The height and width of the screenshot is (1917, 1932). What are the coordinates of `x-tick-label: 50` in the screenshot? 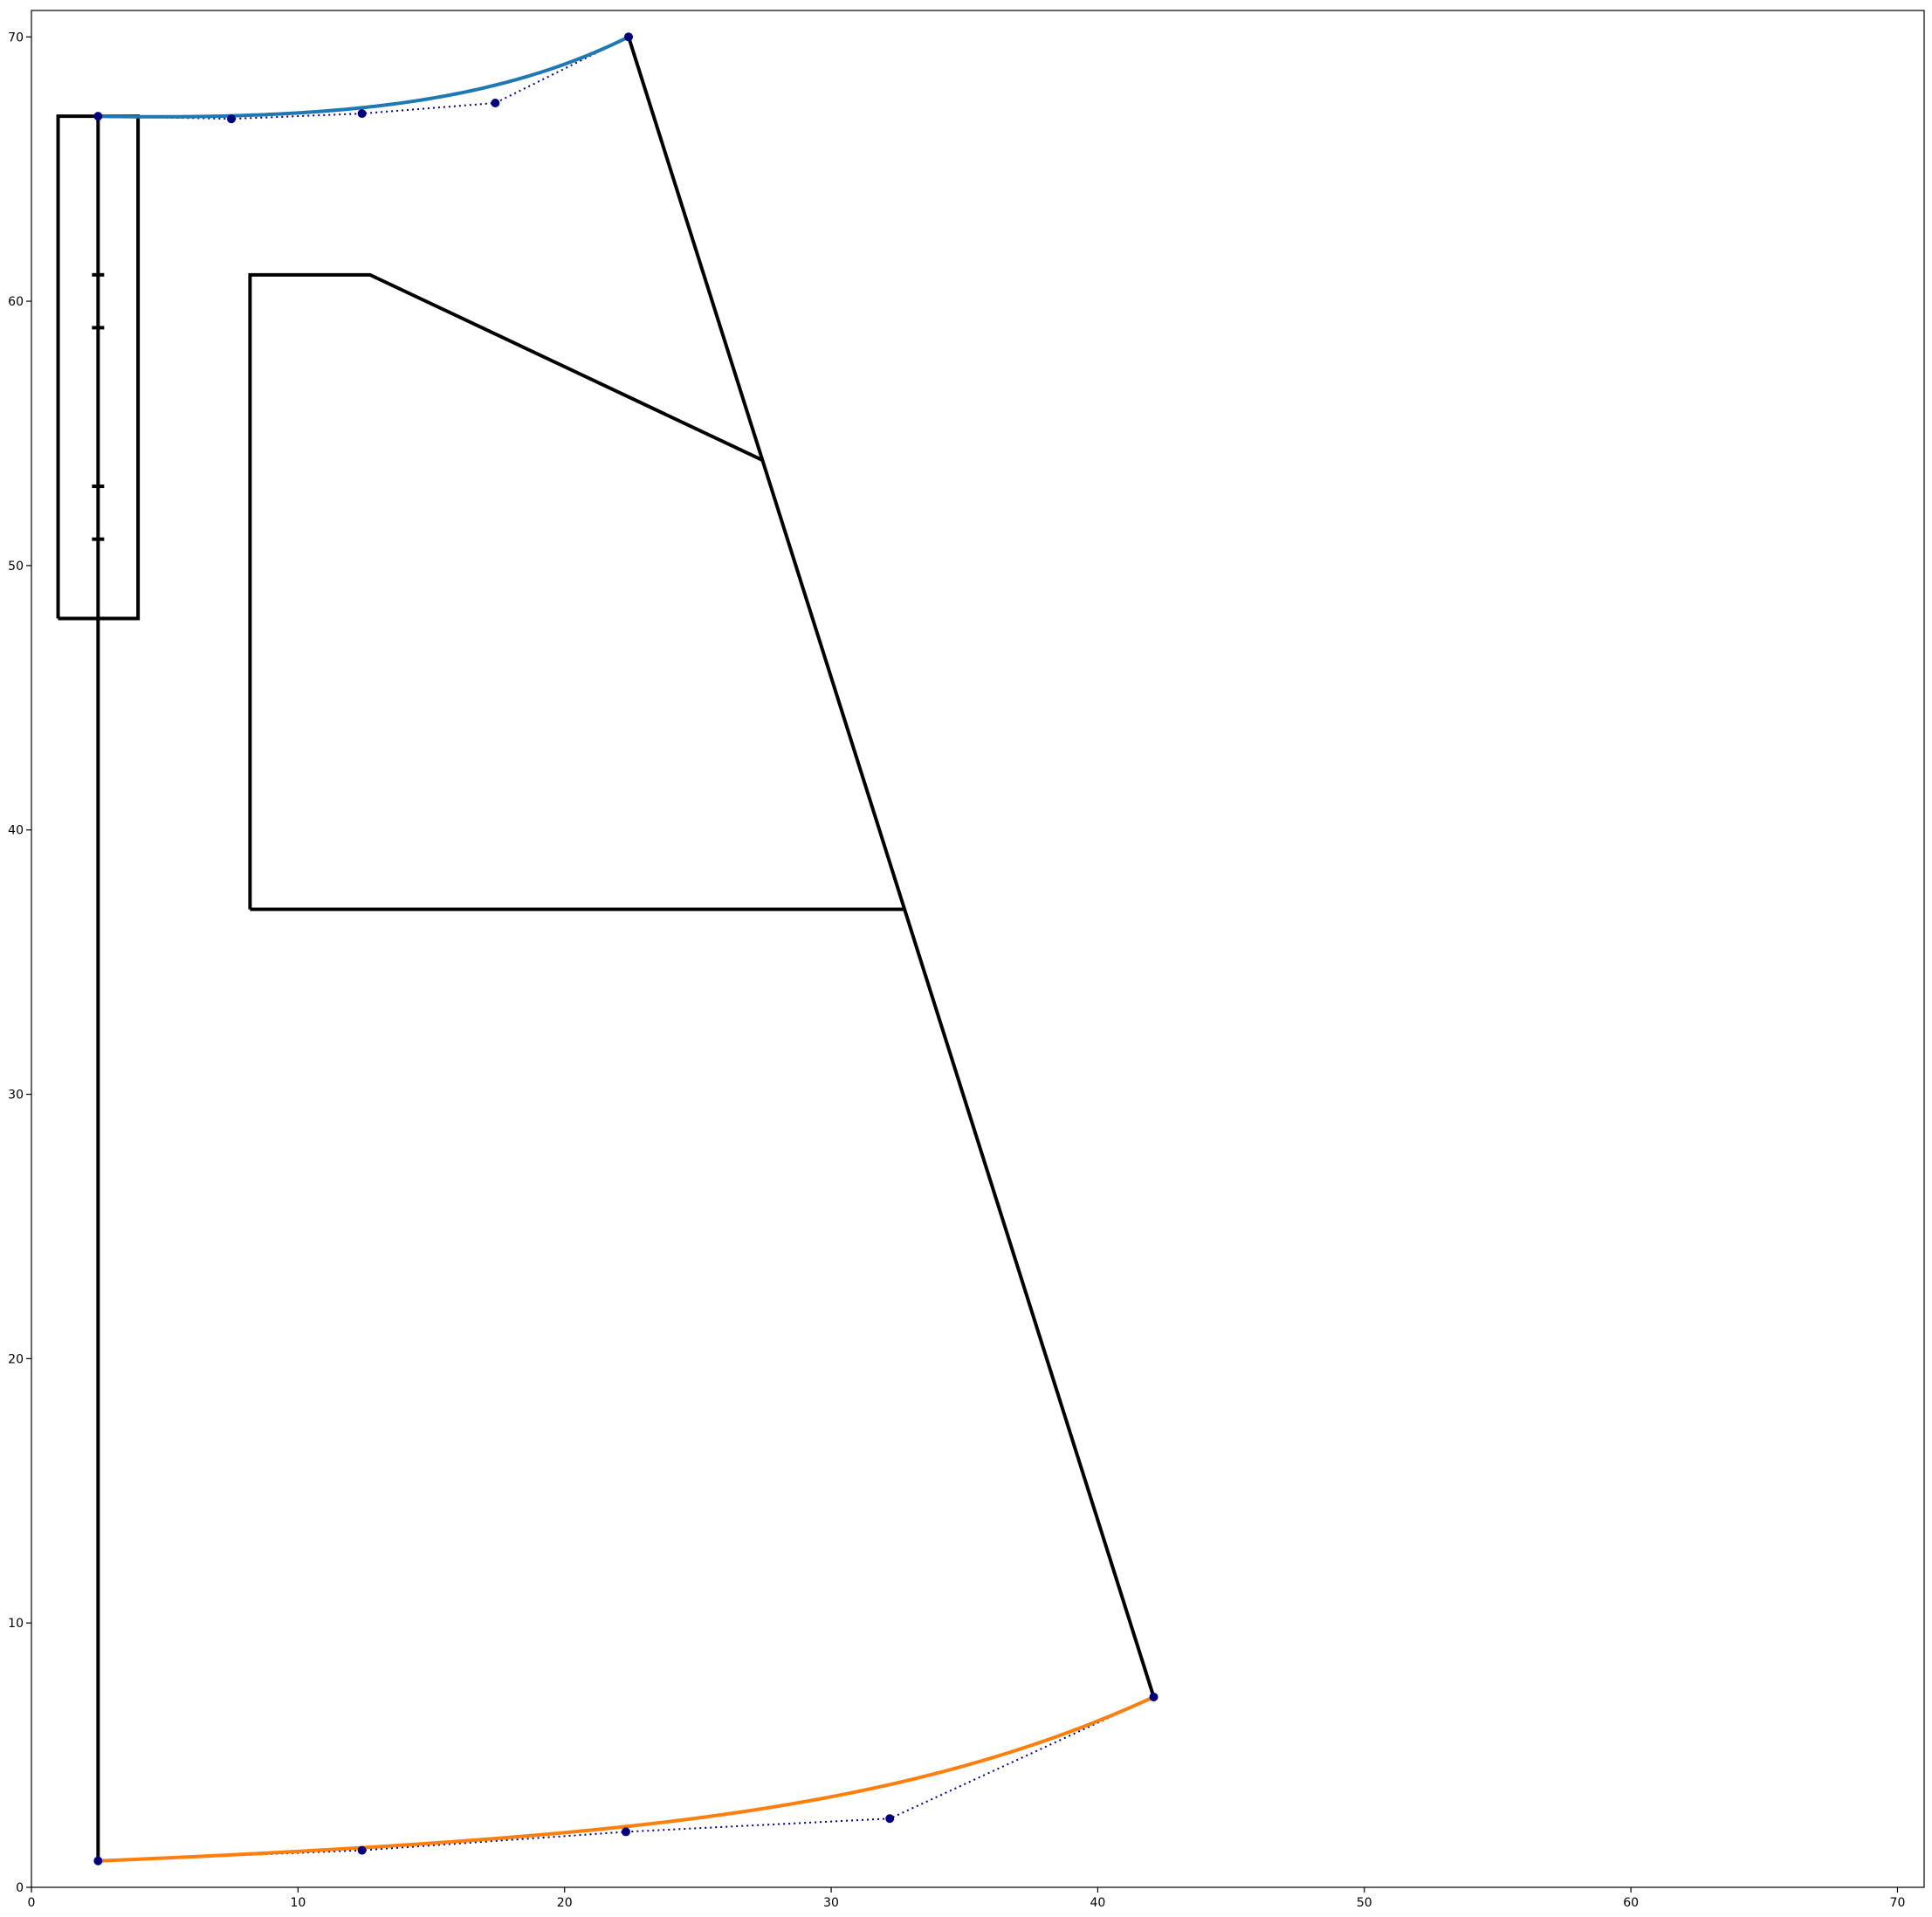 It's located at (1364, 1903).